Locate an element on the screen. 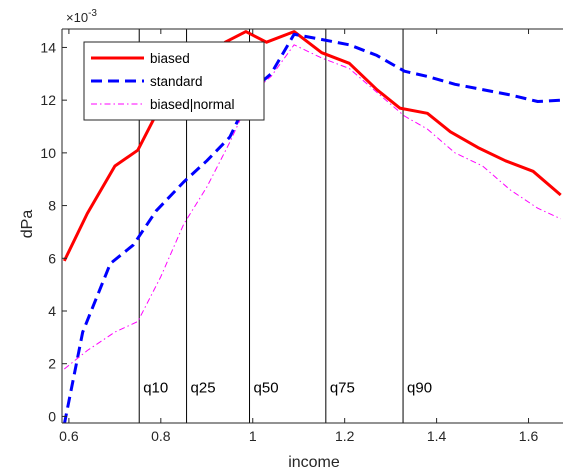 The width and height of the screenshot is (563, 472). x-tick-label: 1.4 is located at coordinates (437, 436).